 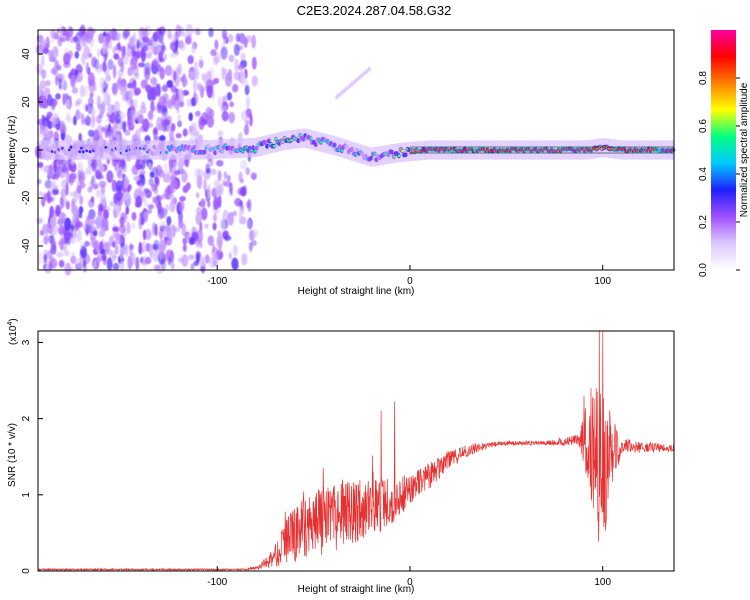 What do you see at coordinates (703, 270) in the screenshot?
I see `colorbar-tick-label: 0.0` at bounding box center [703, 270].